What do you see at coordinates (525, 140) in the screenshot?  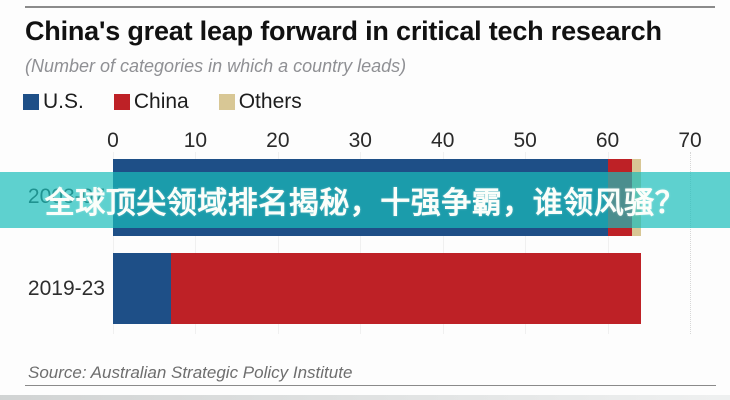 I see `x-tick-label-50: 50` at bounding box center [525, 140].